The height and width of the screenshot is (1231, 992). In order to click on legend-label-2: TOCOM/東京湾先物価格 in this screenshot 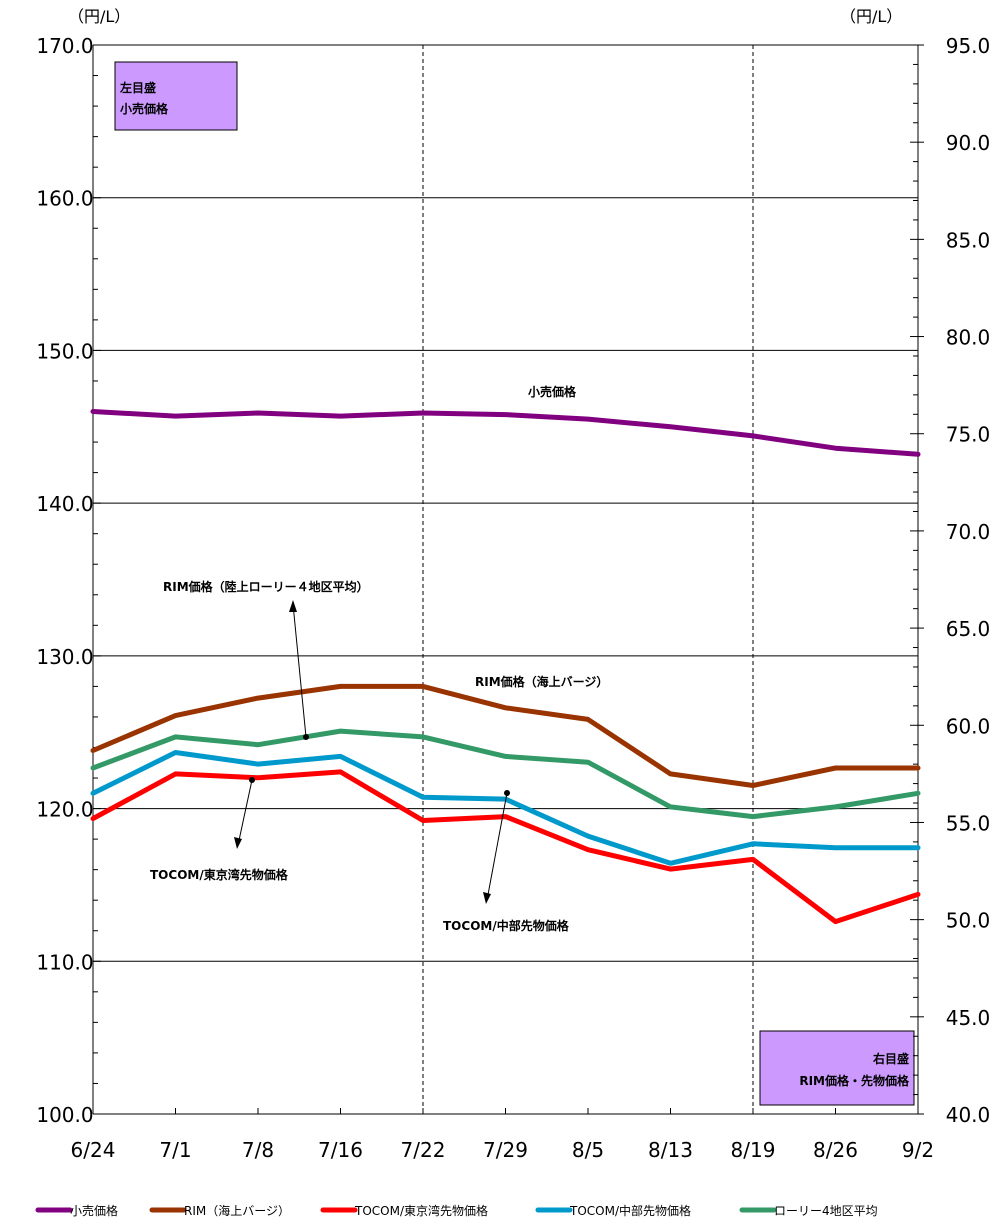, I will do `click(421, 1210)`.